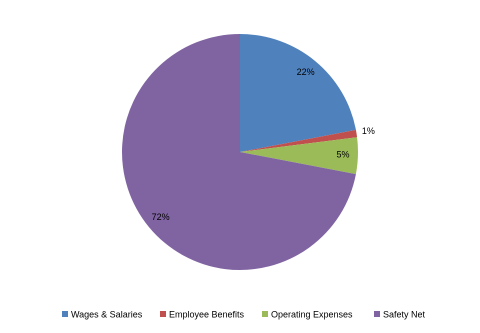  What do you see at coordinates (368, 131) in the screenshot?
I see `data-label: 1%` at bounding box center [368, 131].